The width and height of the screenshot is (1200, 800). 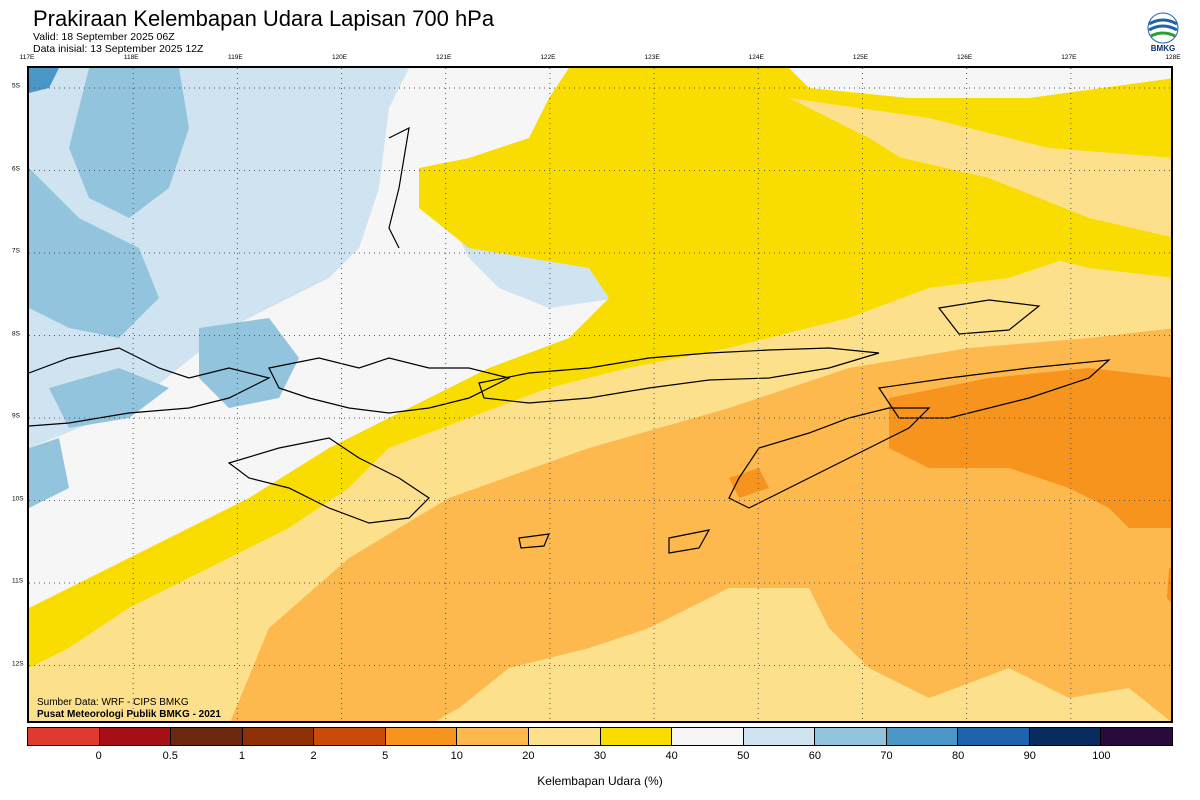 I want to click on rh-80-region, so click(x=44, y=80).